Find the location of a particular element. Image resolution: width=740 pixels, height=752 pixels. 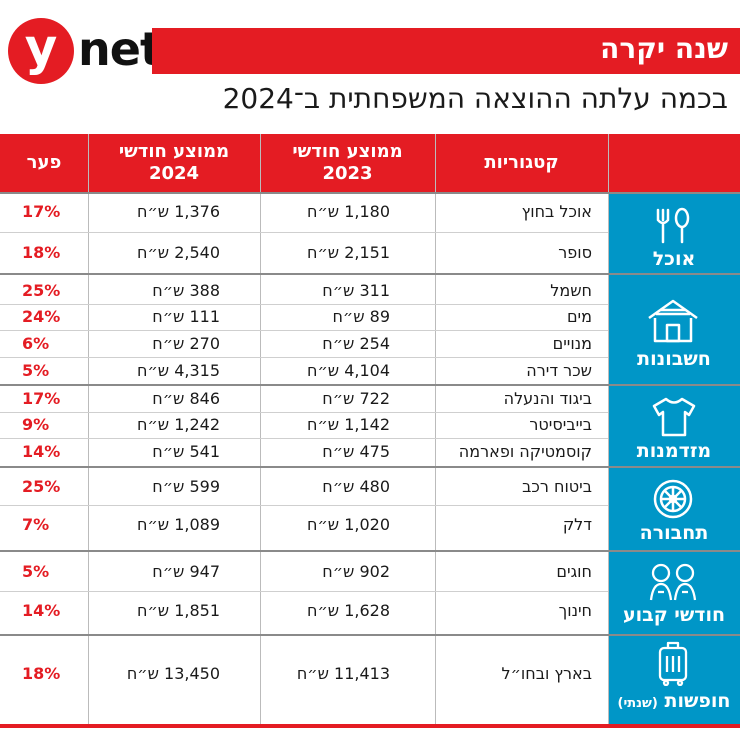

row-avg2024: 13,450 ש״ח is located at coordinates (173, 673).